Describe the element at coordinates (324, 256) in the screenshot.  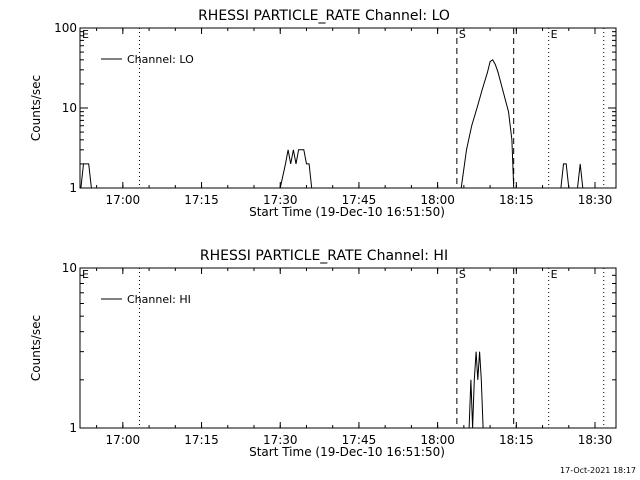
I see `chart-title: RHESSI PARTICLE_RATE Channel: HI` at that location.